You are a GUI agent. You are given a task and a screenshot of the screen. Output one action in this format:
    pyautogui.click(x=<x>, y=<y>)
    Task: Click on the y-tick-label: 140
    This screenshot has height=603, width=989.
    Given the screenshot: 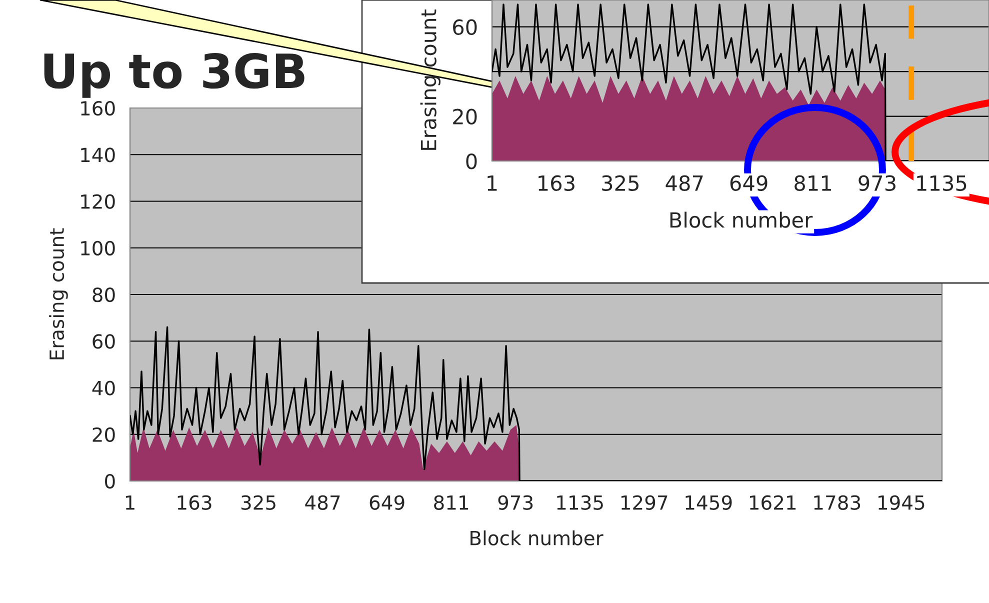 What is the action you would take?
    pyautogui.click(x=98, y=155)
    